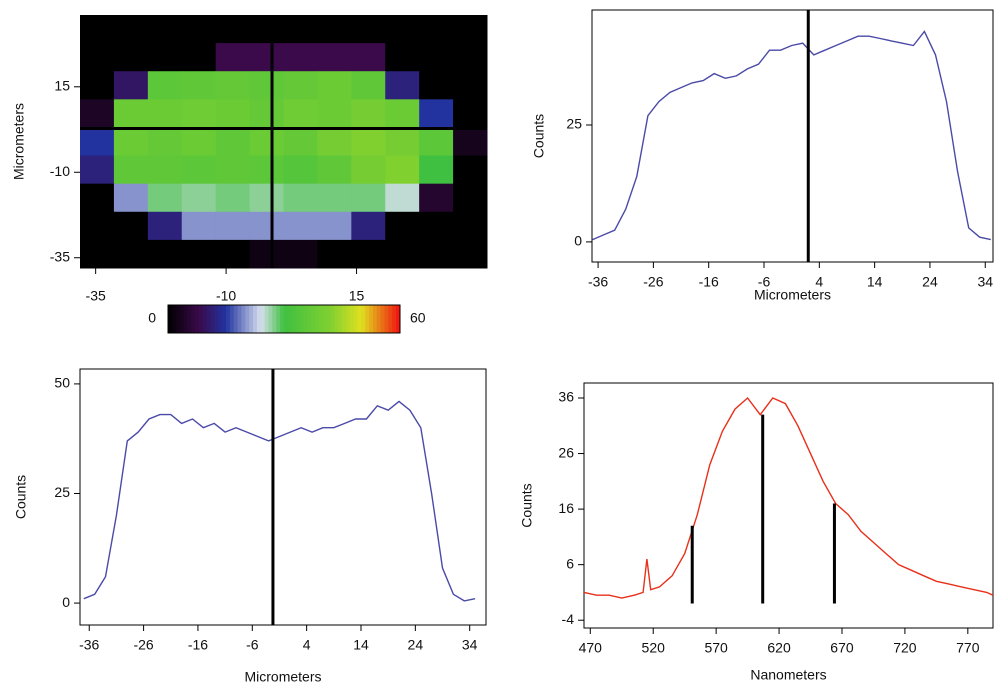 The image size is (999, 693). Describe the element at coordinates (578, 241) in the screenshot. I see `y-tick-label: 0` at that location.